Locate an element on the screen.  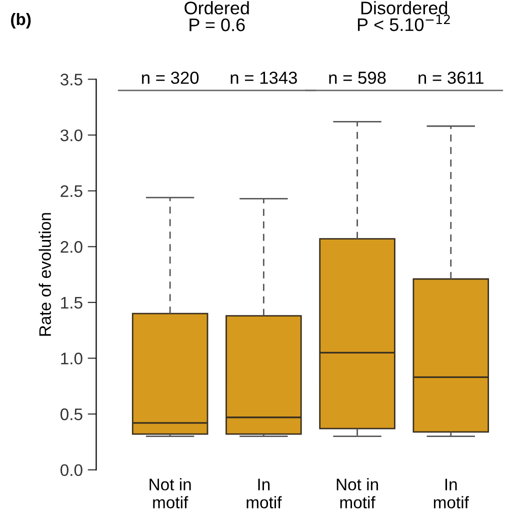
y-tick-label: 1.0 is located at coordinates (71, 358).